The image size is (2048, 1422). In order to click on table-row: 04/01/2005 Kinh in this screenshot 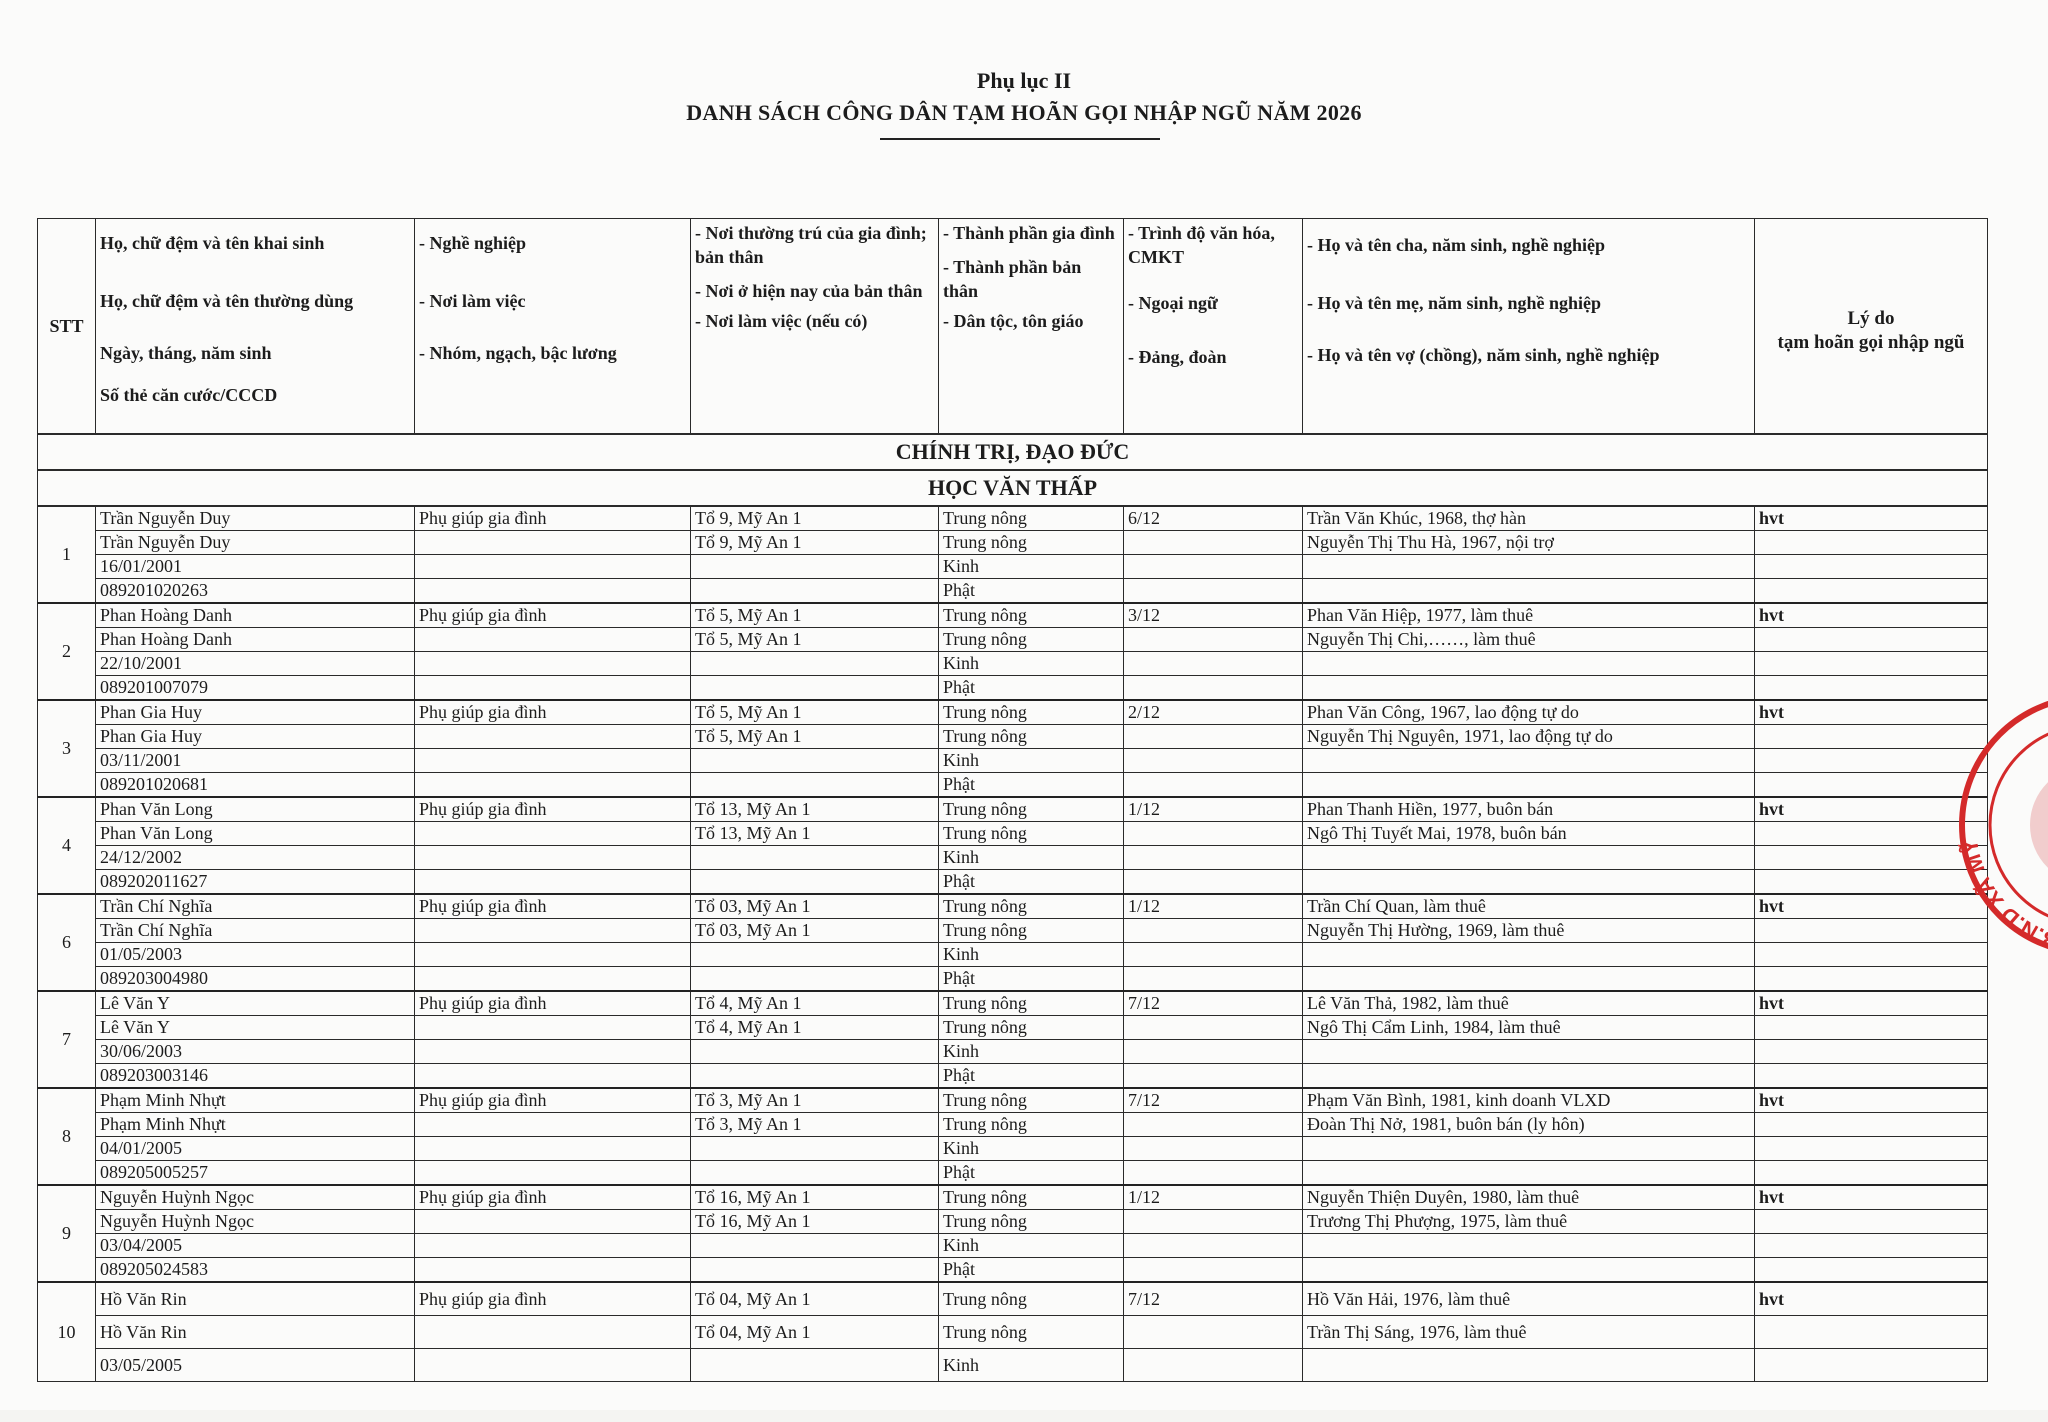, I will do `click(1013, 1148)`.